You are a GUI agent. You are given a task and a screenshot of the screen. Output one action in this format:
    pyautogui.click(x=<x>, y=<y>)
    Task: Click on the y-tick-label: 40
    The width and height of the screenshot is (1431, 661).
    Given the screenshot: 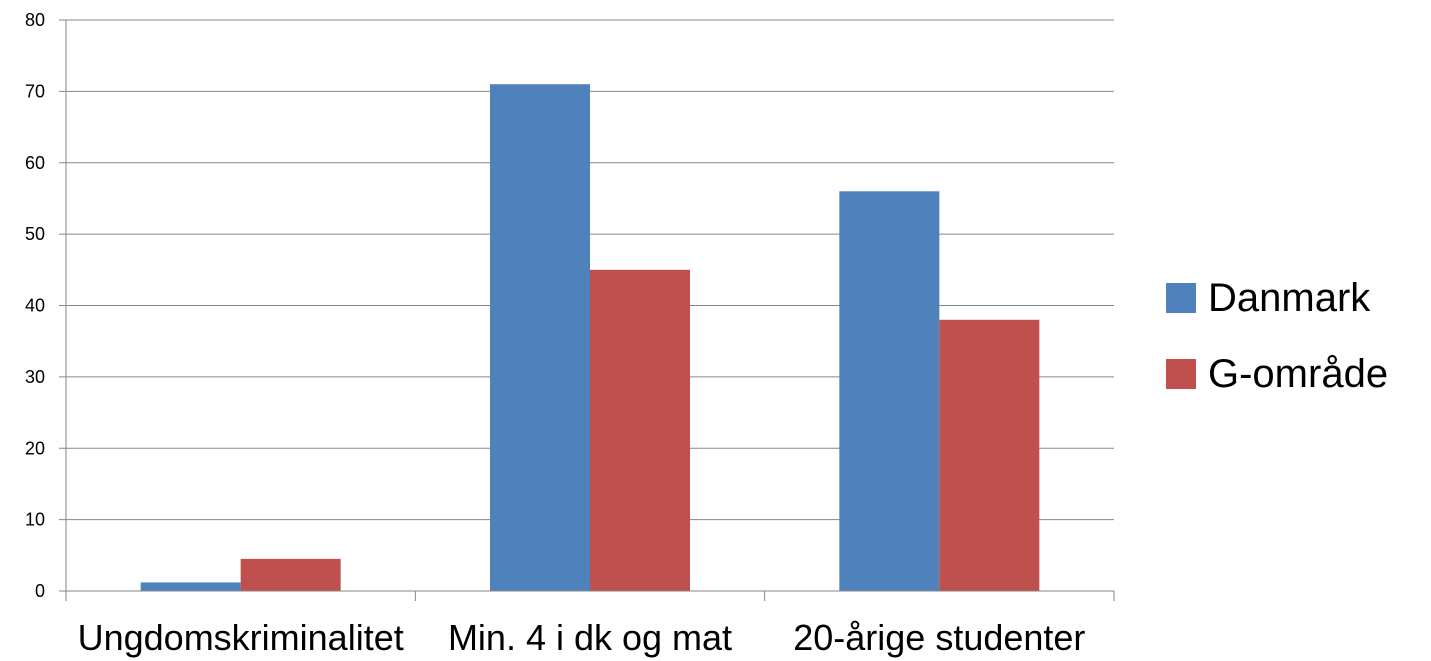 What is the action you would take?
    pyautogui.click(x=35, y=306)
    